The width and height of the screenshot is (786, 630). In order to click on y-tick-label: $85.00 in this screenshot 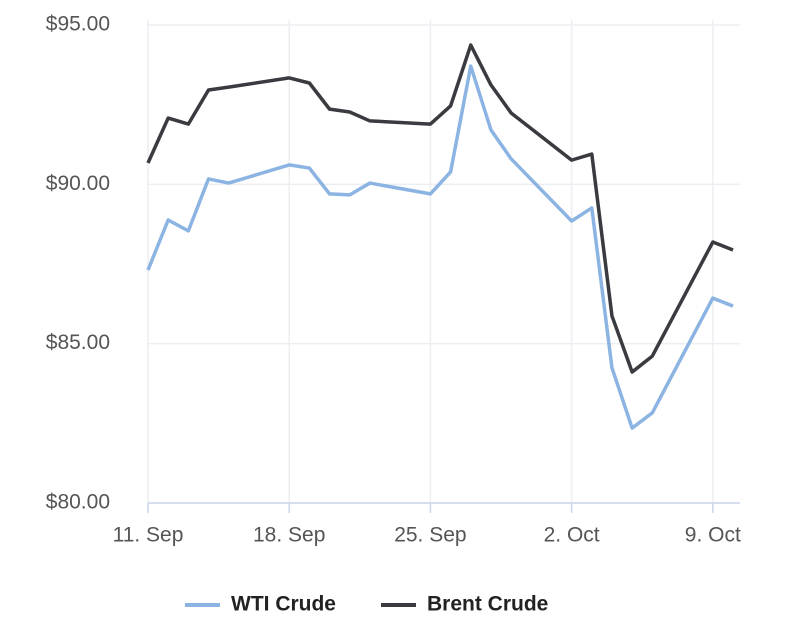, I will do `click(78, 342)`.